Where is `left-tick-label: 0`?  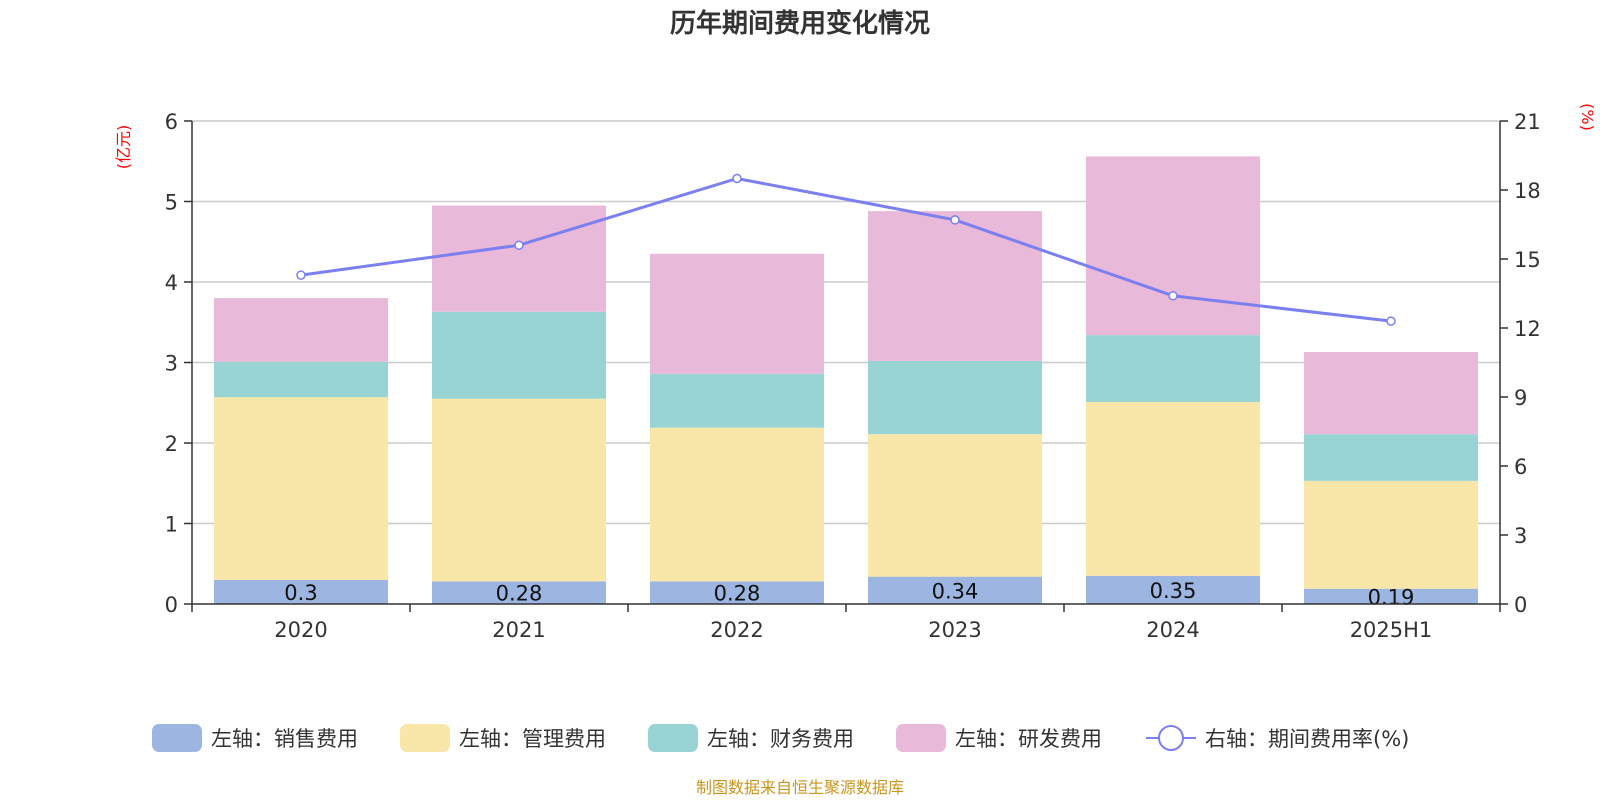 left-tick-label: 0 is located at coordinates (171, 605).